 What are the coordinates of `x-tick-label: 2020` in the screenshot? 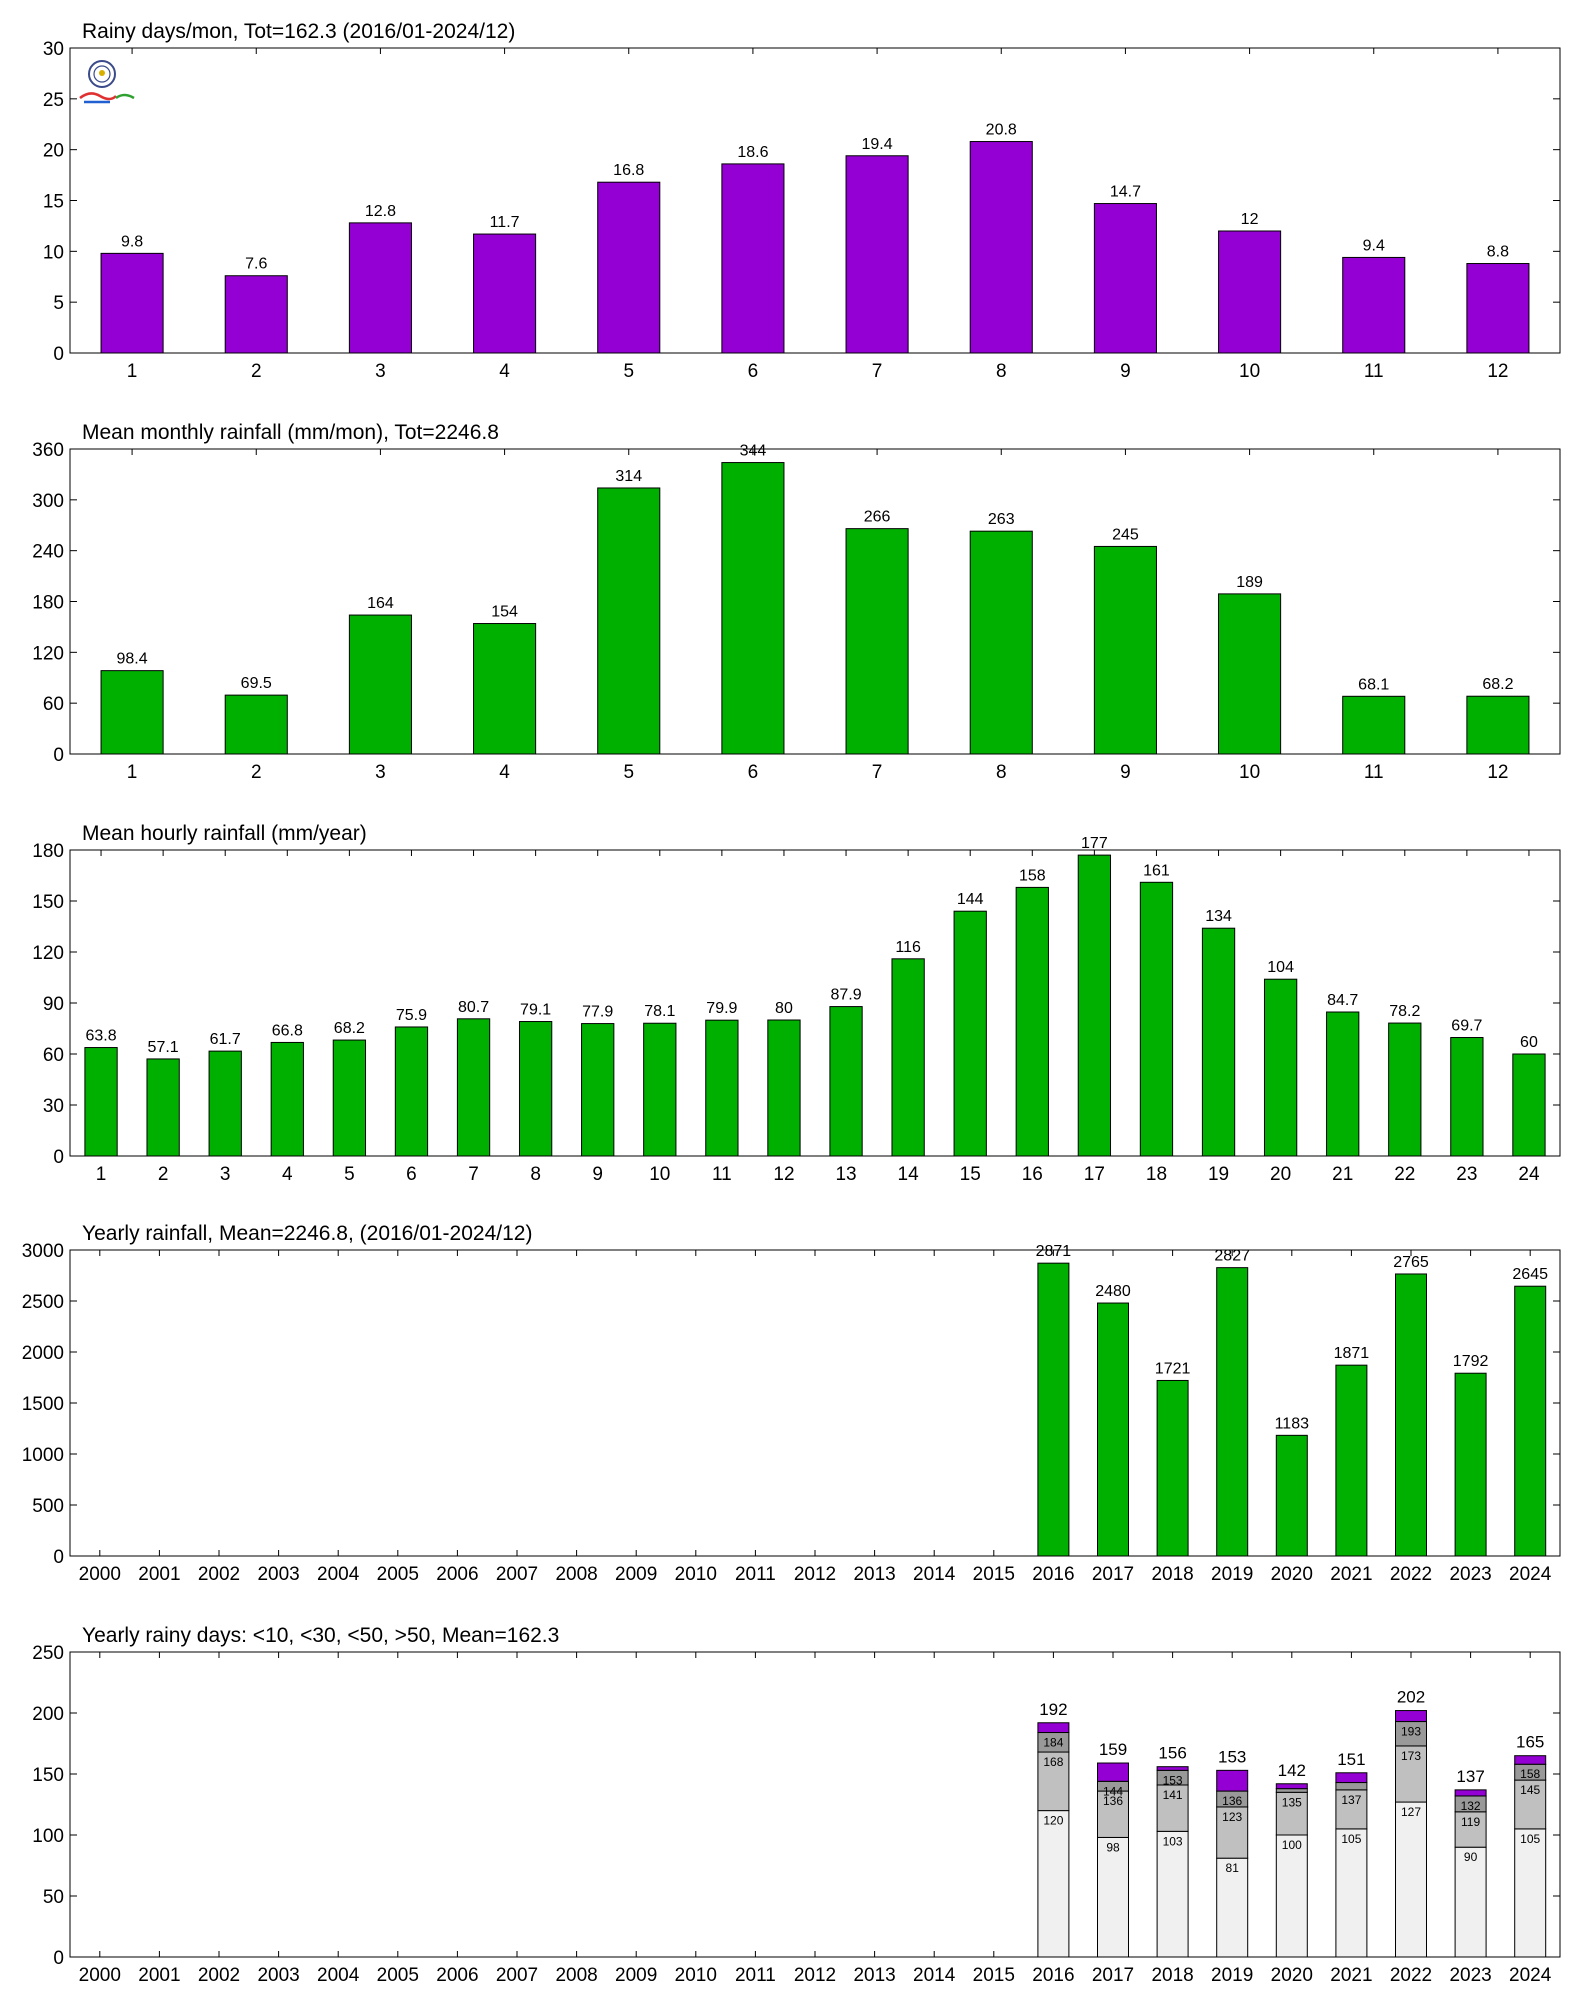 It's located at (1292, 1574).